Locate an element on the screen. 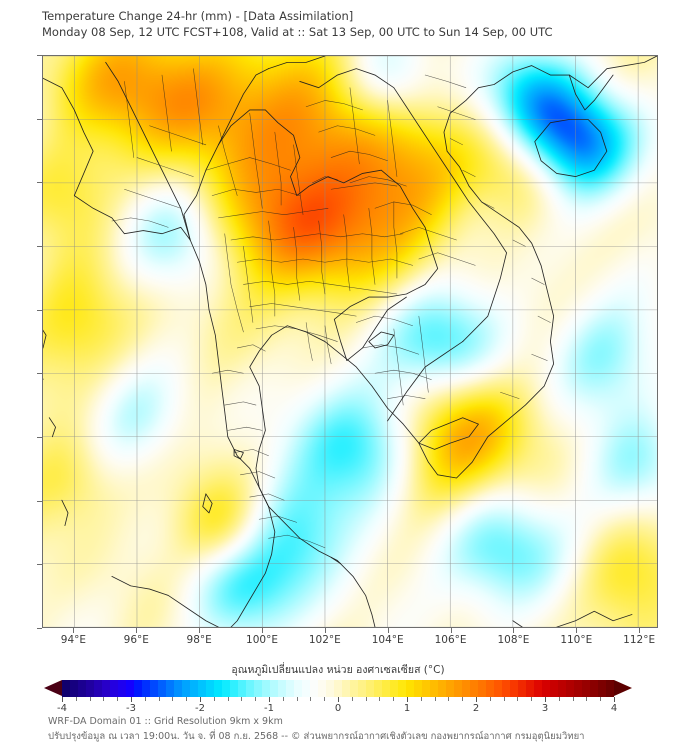 The image size is (676, 756). colorbar-gradient is located at coordinates (338, 688).